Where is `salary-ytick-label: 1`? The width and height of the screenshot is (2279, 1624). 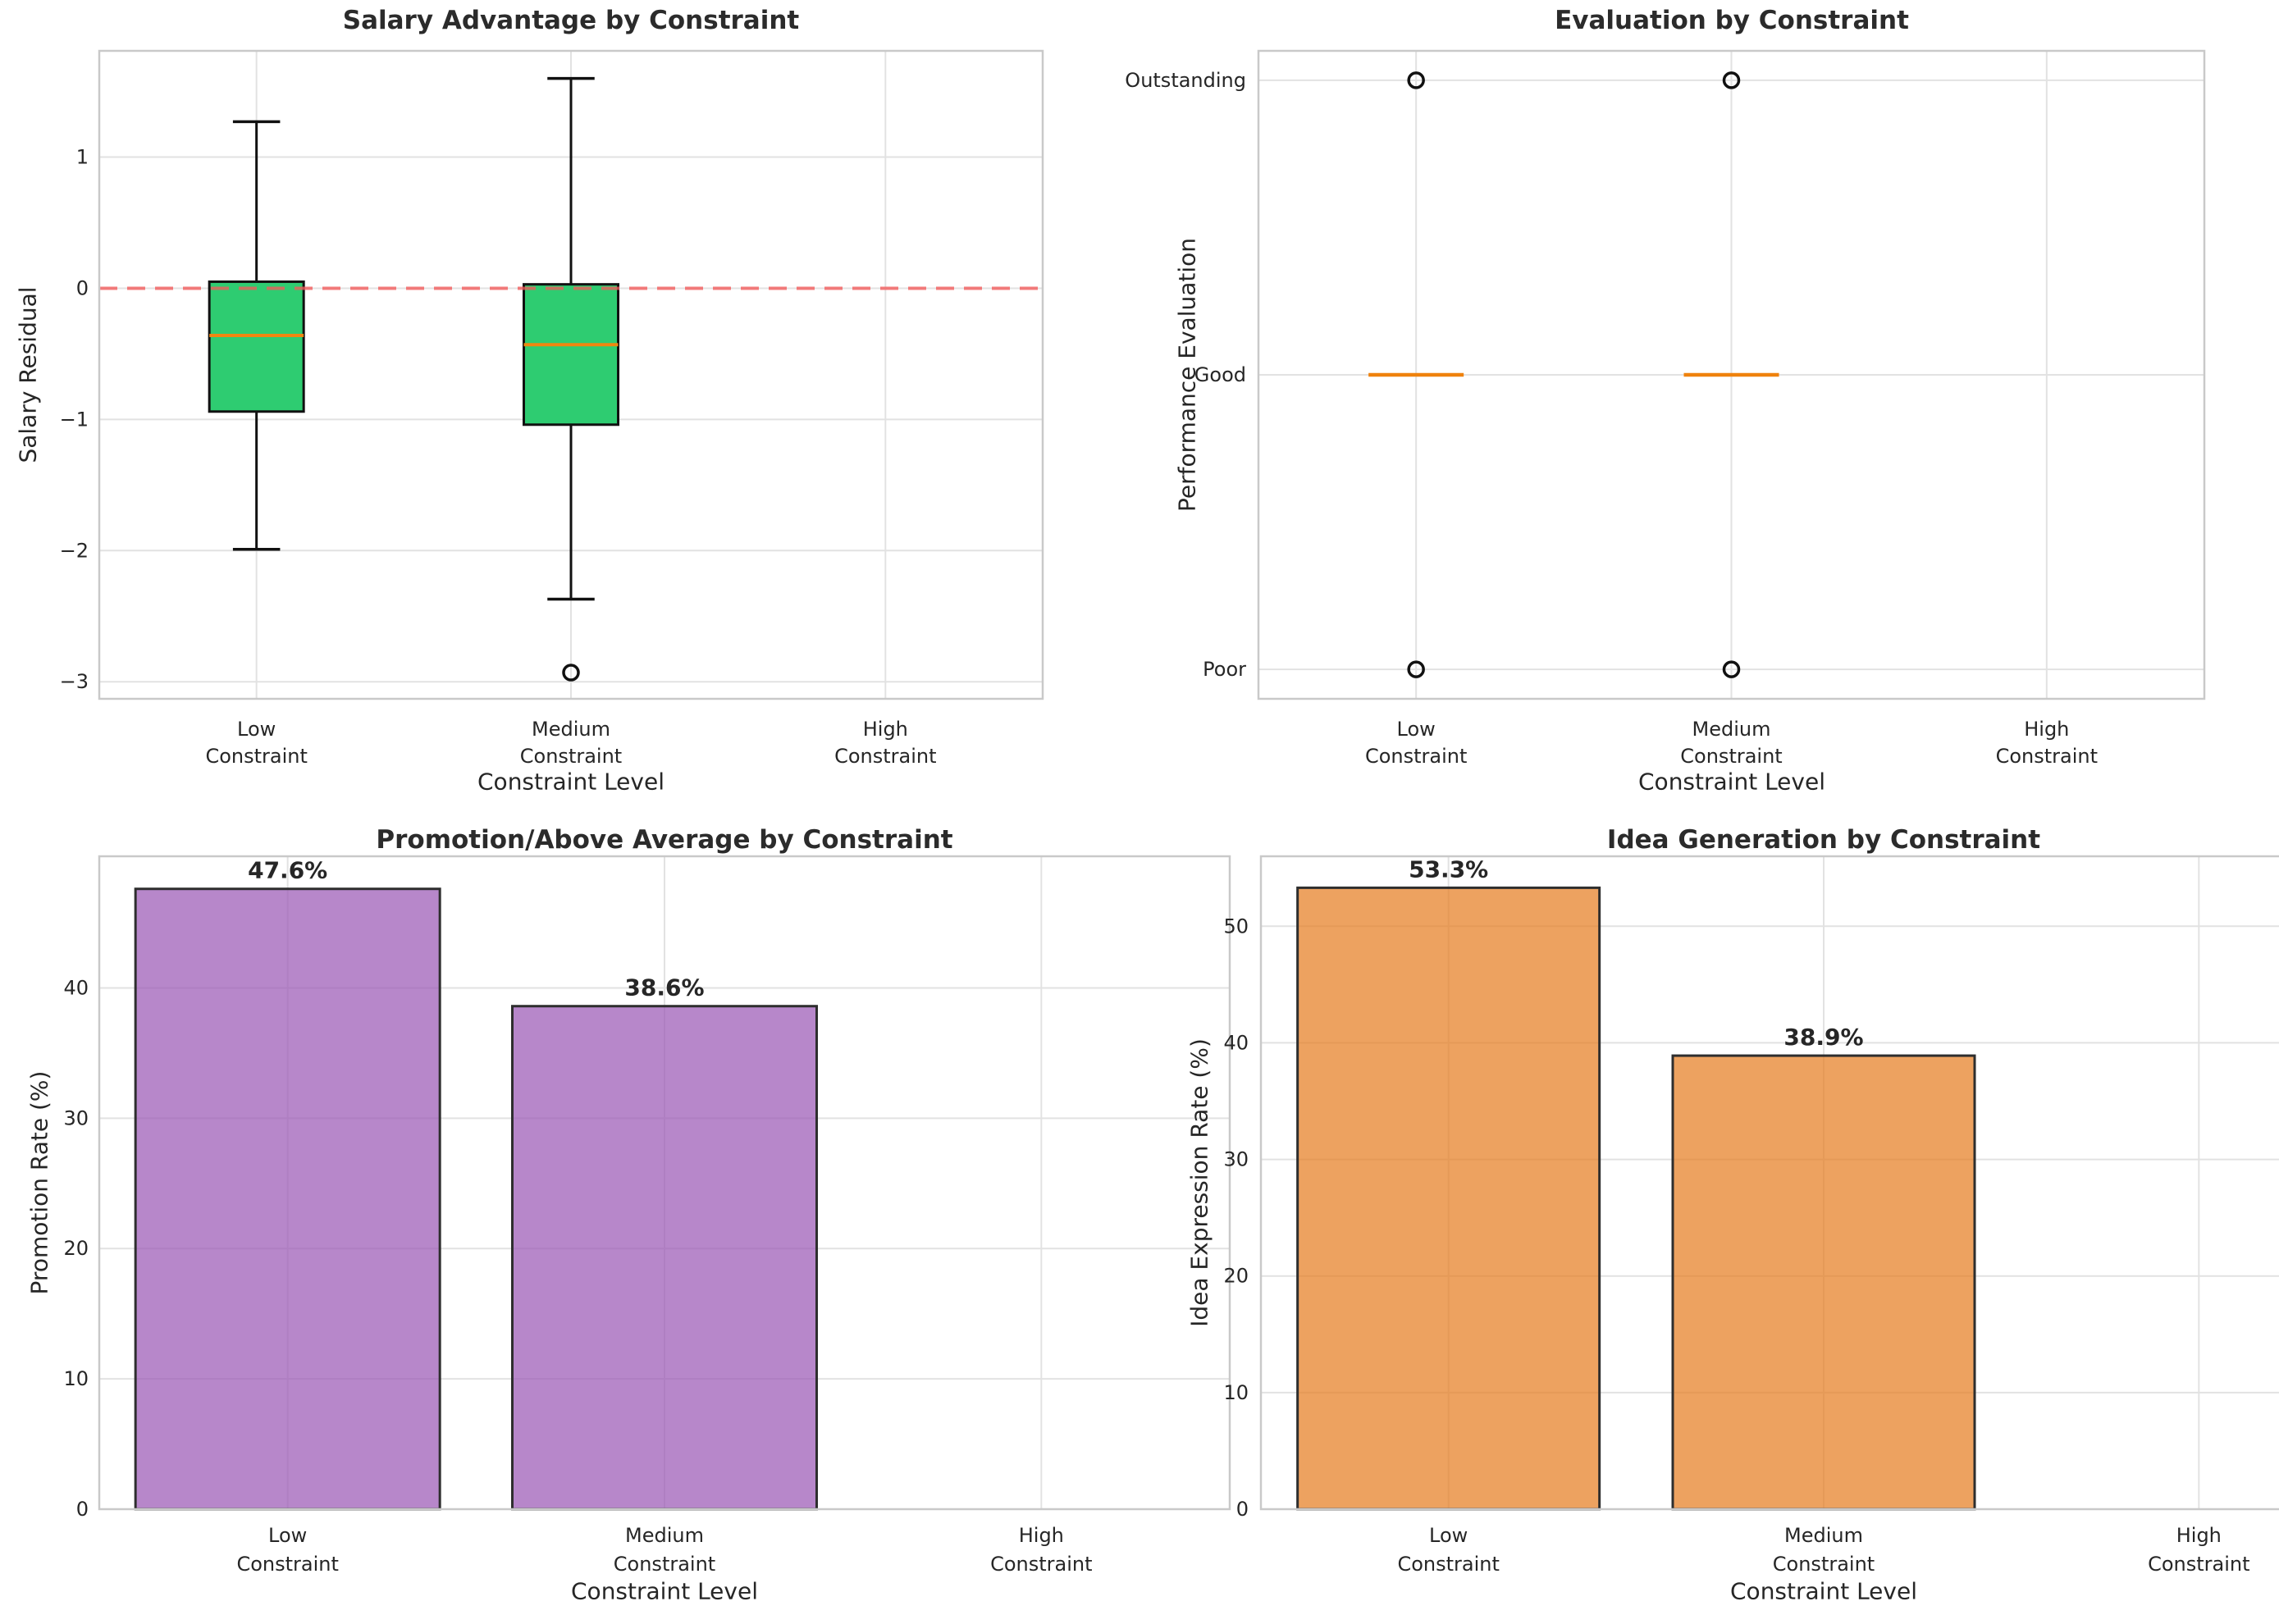
salary-ytick-label: 1 is located at coordinates (82, 157).